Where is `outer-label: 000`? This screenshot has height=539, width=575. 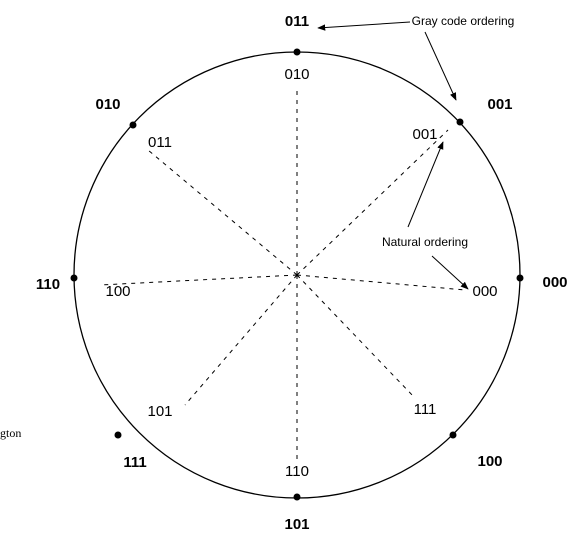 outer-label: 000 is located at coordinates (554, 282).